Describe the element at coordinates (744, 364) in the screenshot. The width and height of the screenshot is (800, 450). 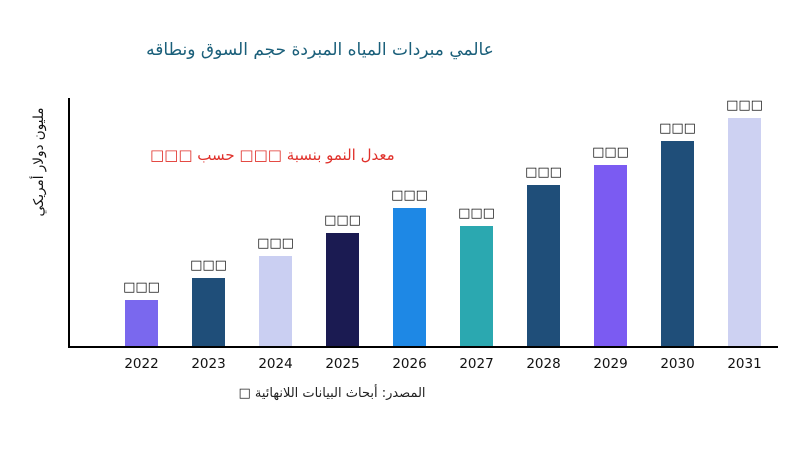
I see `x-tick-2031: 2031` at that location.